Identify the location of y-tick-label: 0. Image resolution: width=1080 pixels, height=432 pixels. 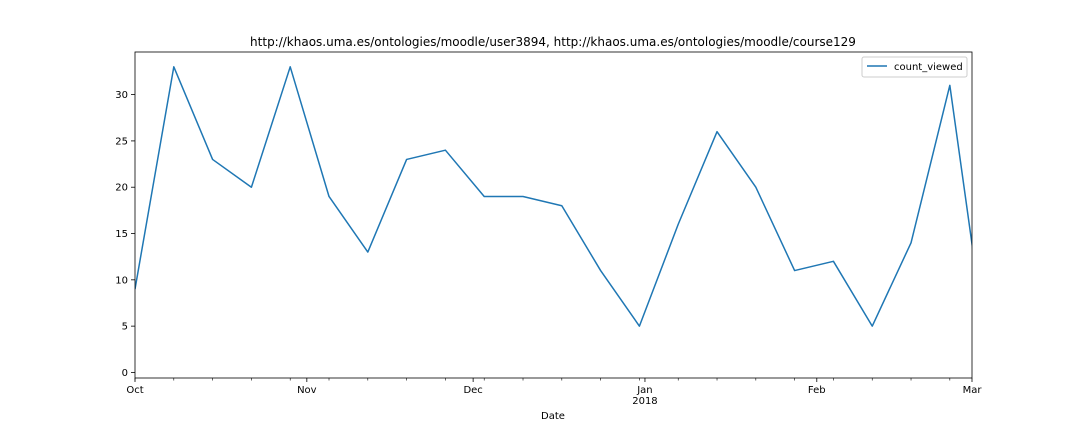
(125, 373).